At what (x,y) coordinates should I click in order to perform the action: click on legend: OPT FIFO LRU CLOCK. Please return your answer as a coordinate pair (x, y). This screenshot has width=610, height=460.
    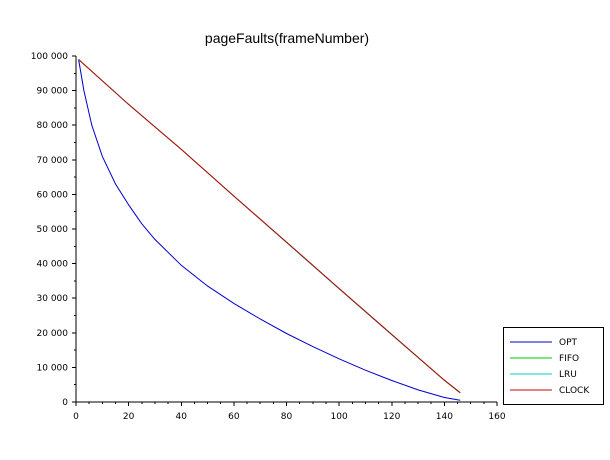
    Looking at the image, I should click on (553, 366).